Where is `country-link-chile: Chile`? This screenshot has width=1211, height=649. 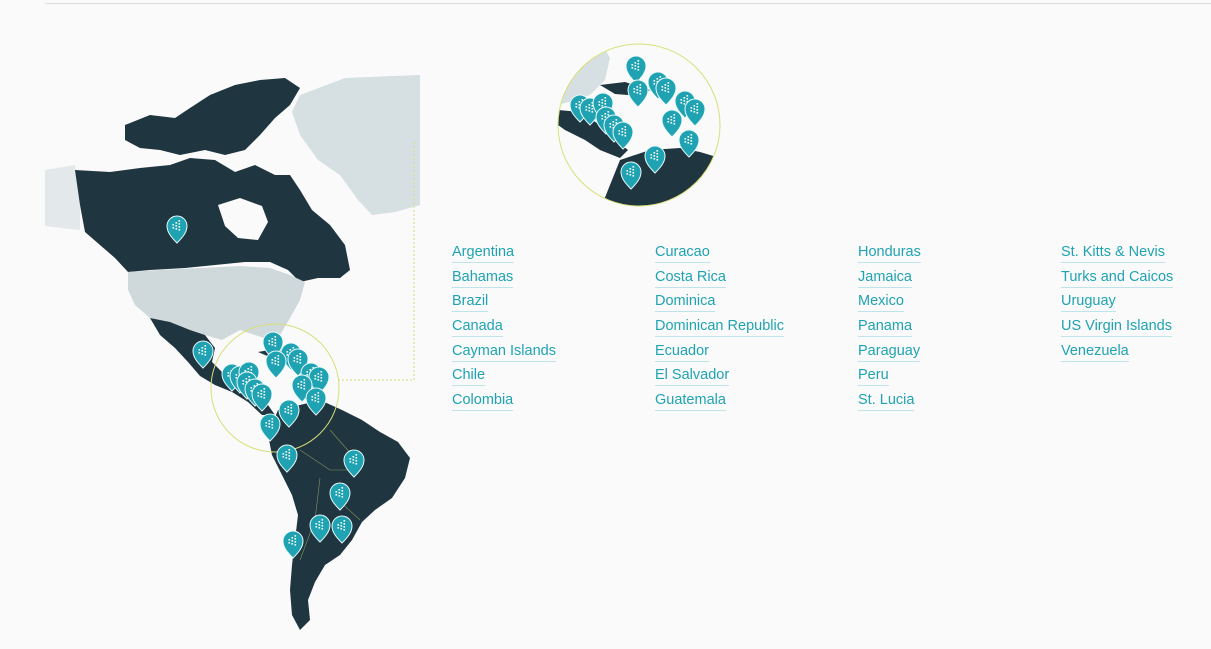 country-link-chile: Chile is located at coordinates (469, 377).